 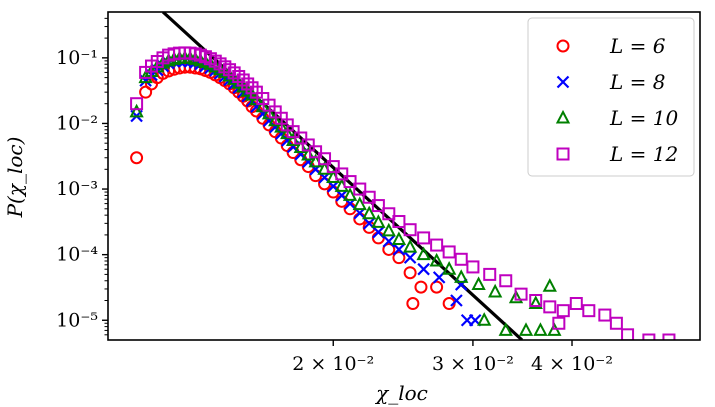 I want to click on y-tick-label: 10⁻³, so click(x=77, y=189).